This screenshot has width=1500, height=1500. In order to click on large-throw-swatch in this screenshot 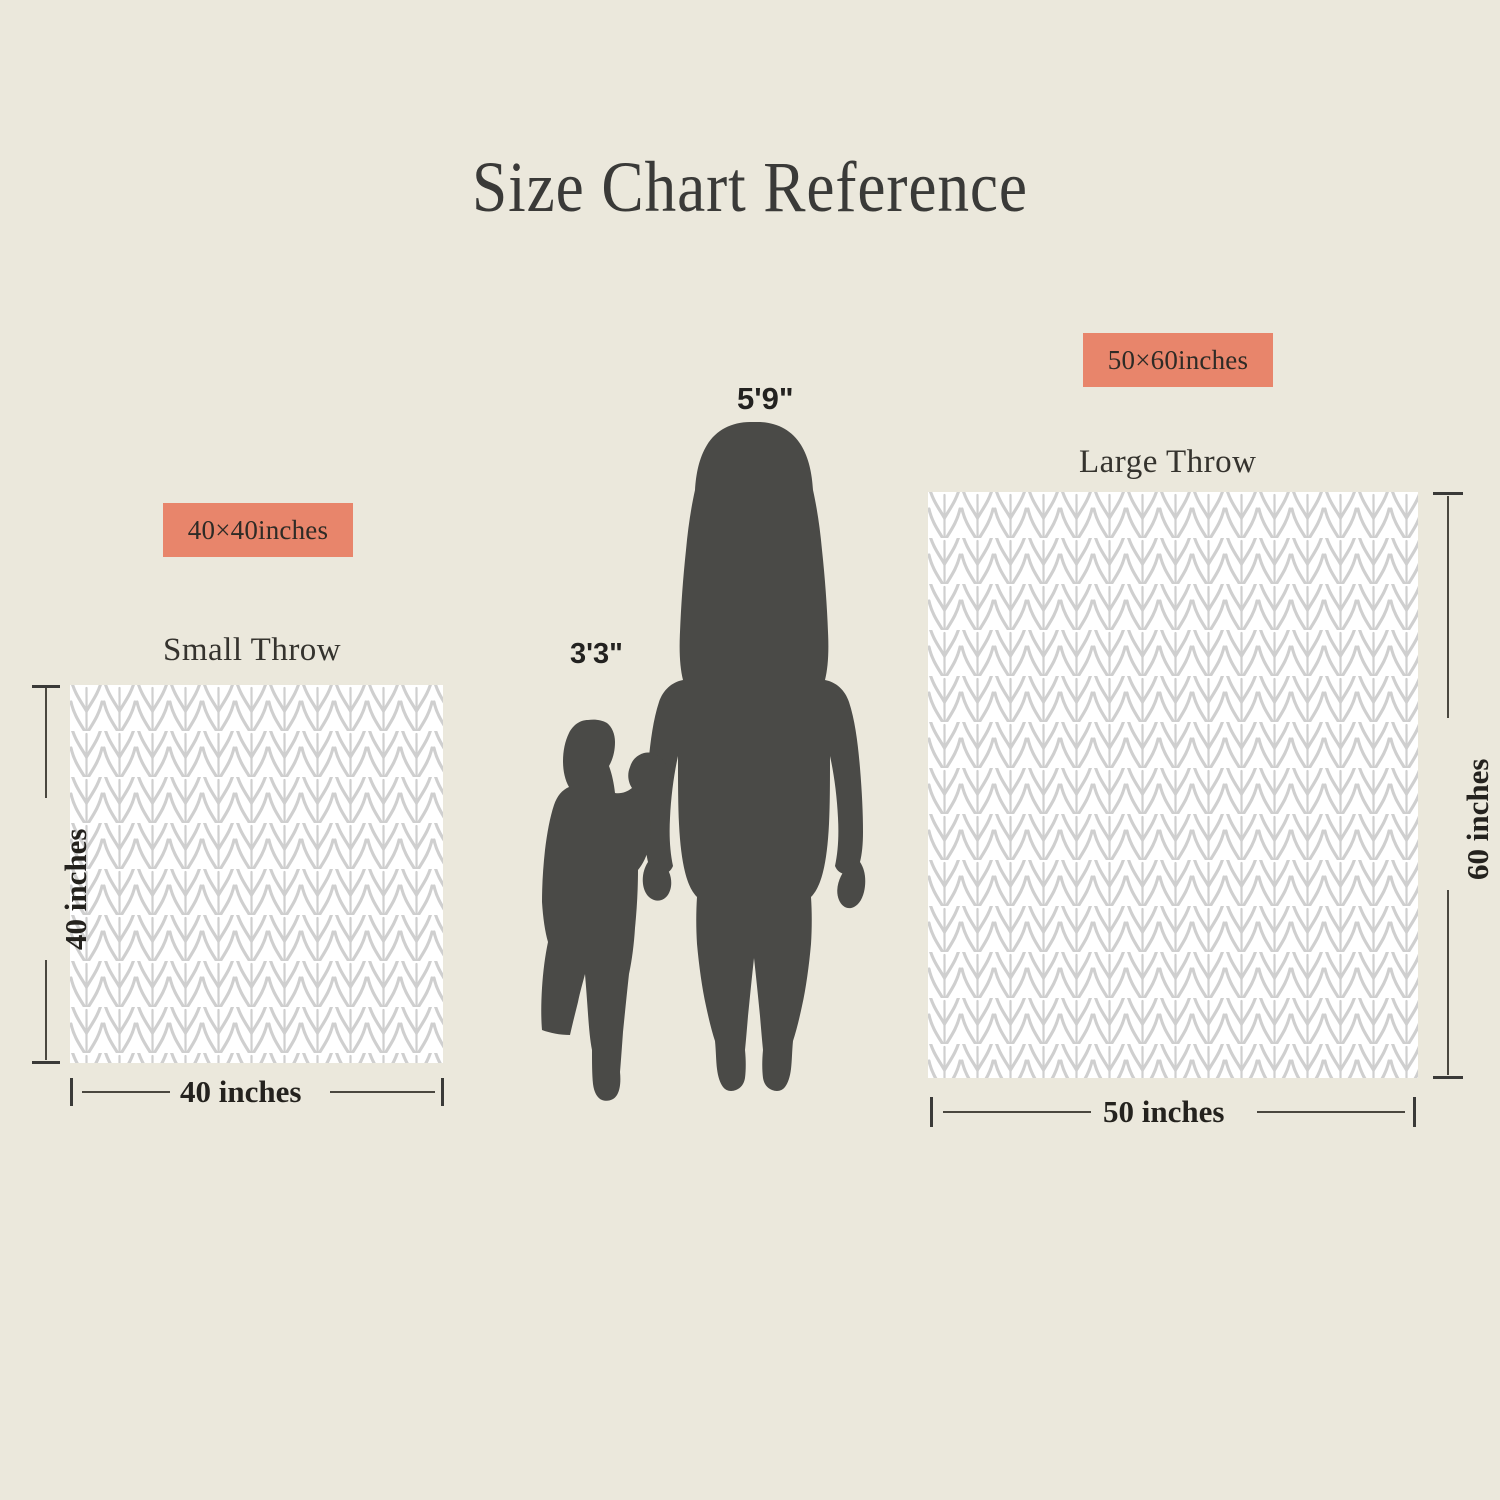, I will do `click(1173, 785)`.